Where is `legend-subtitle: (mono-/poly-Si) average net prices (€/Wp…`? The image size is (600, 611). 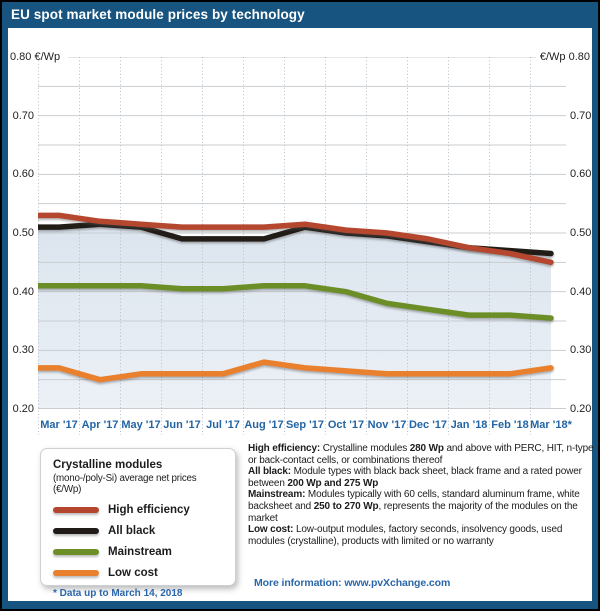 legend-subtitle: (mono-/poly-Si) average net prices (€/Wp… is located at coordinates (125, 484).